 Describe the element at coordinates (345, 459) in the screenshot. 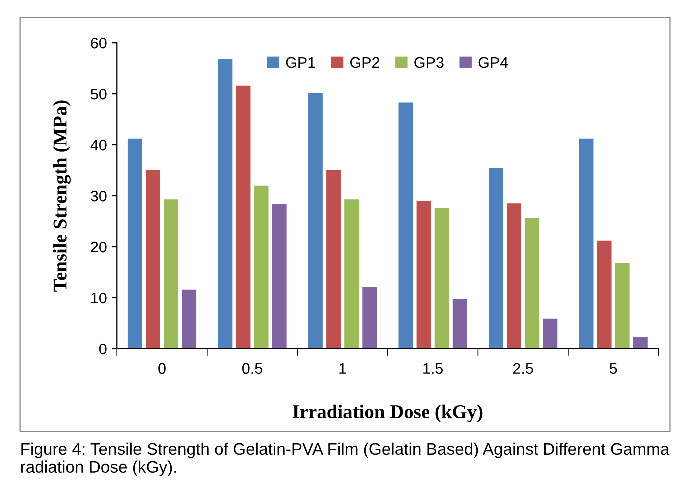

I see `caption: Figure 4: Tensile Strength of Gelatin-PVA Film (Gelatin Based) Against Different Gamma radiation Dose (kGy).` at that location.